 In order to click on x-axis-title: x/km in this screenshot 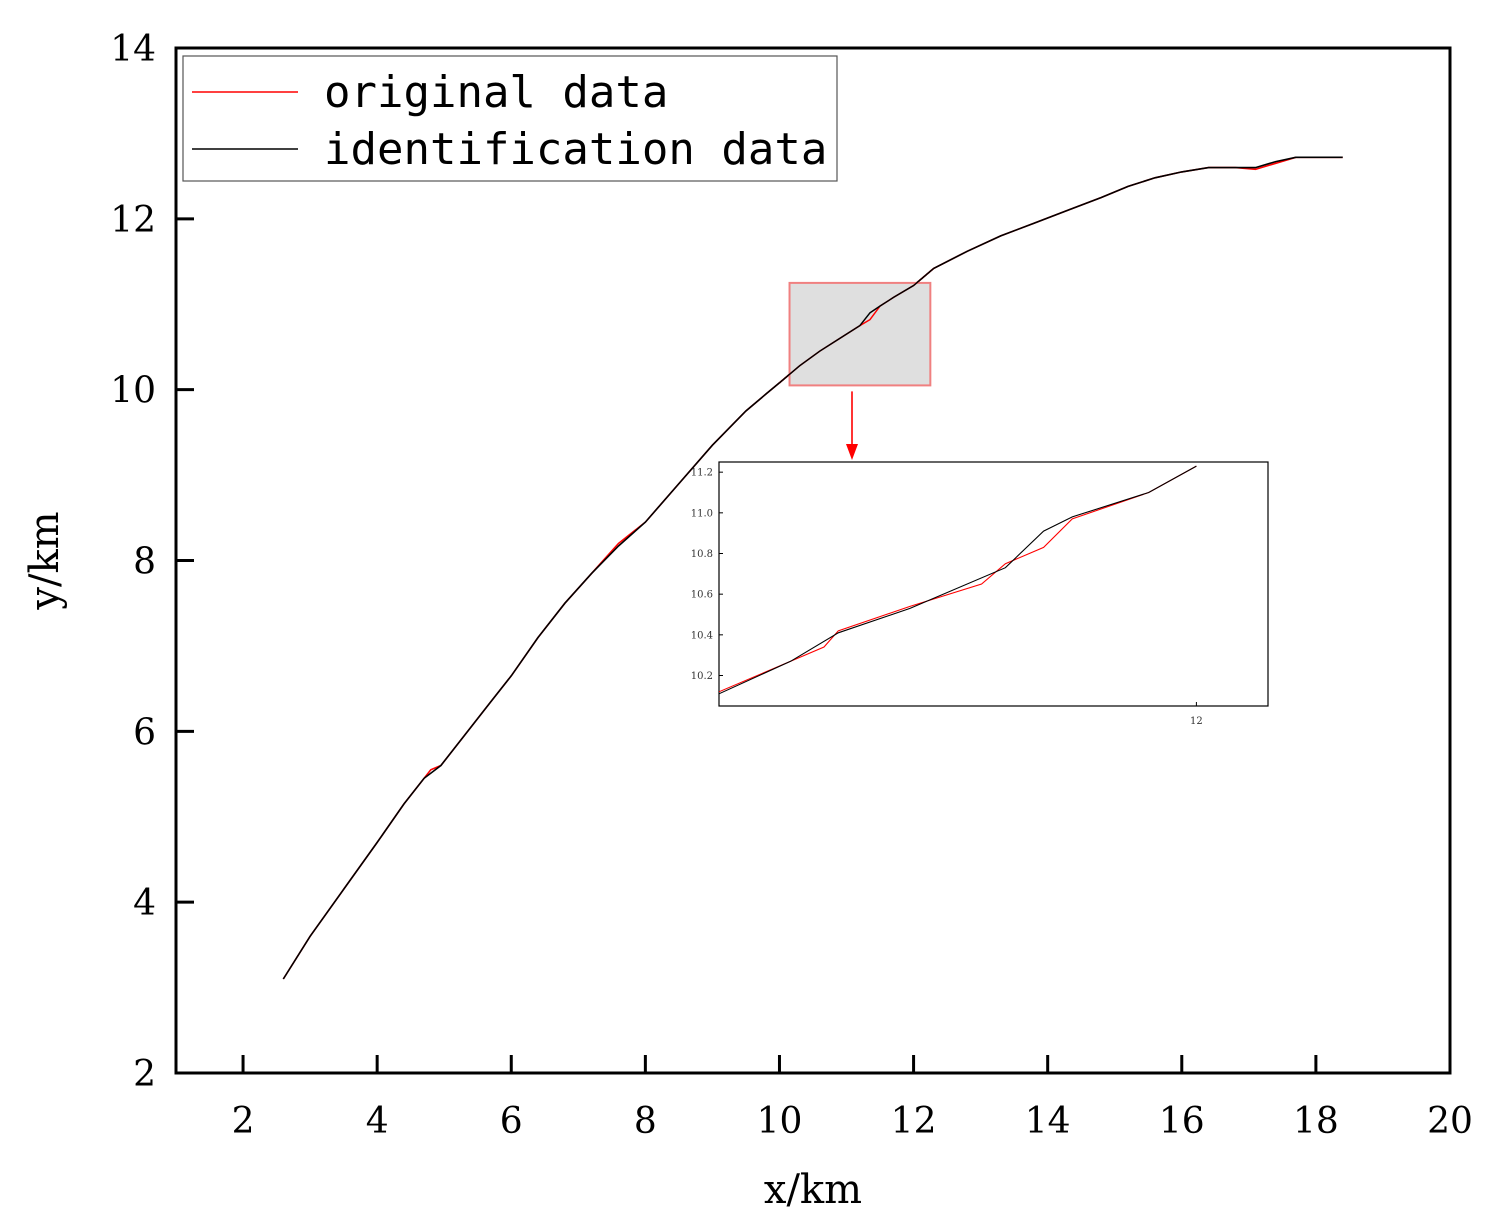, I will do `click(813, 1190)`.